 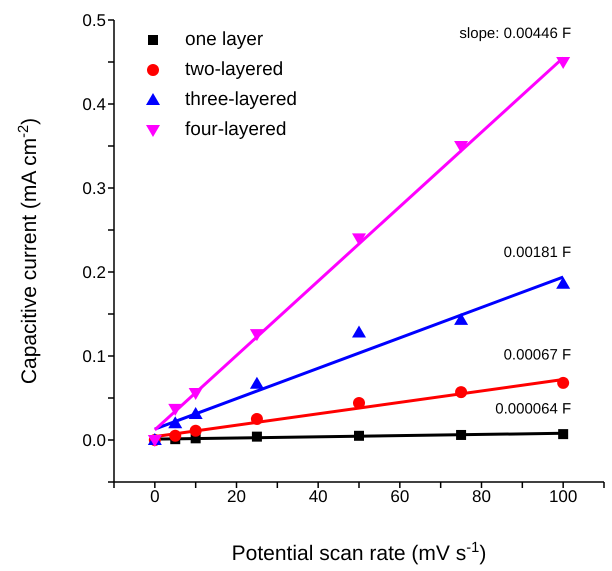 What do you see at coordinates (538, 253) in the screenshot?
I see `annotation: 0.00181 F` at bounding box center [538, 253].